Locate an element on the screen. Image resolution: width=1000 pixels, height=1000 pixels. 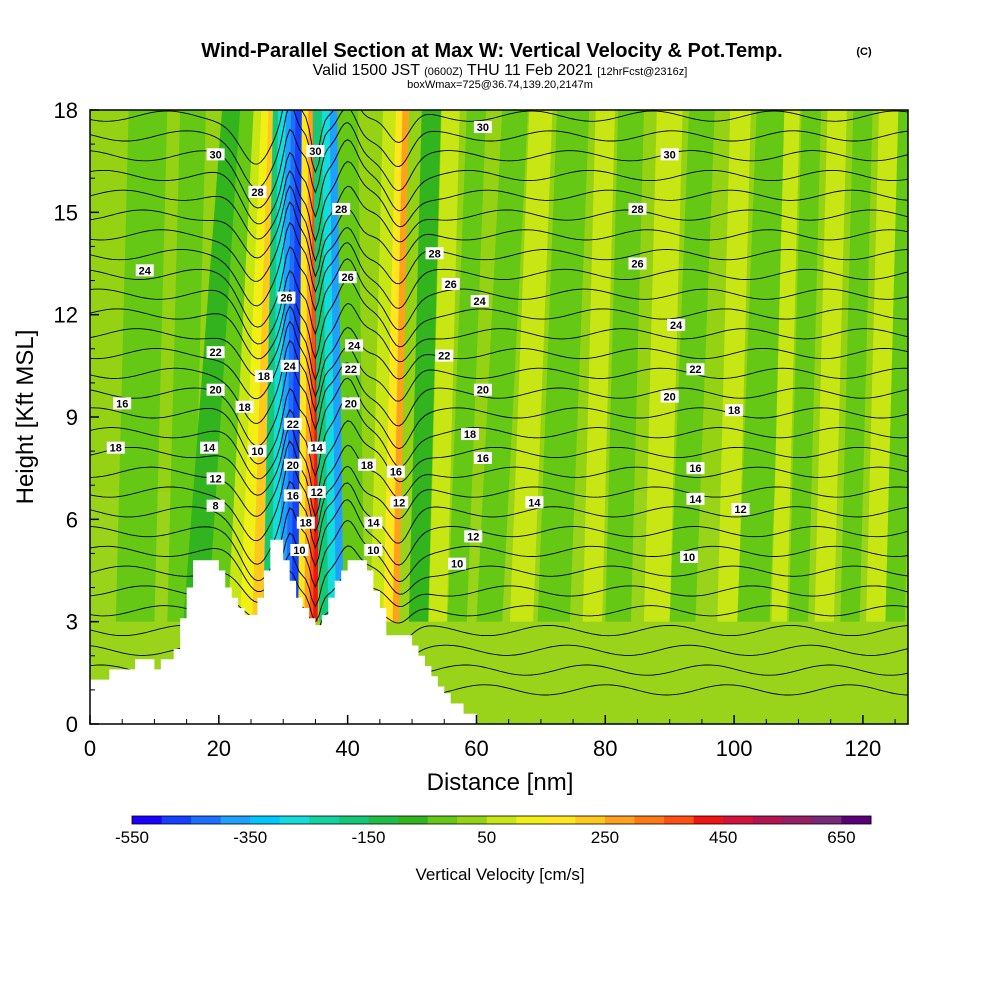
contour-label: 24 is located at coordinates (479, 301).